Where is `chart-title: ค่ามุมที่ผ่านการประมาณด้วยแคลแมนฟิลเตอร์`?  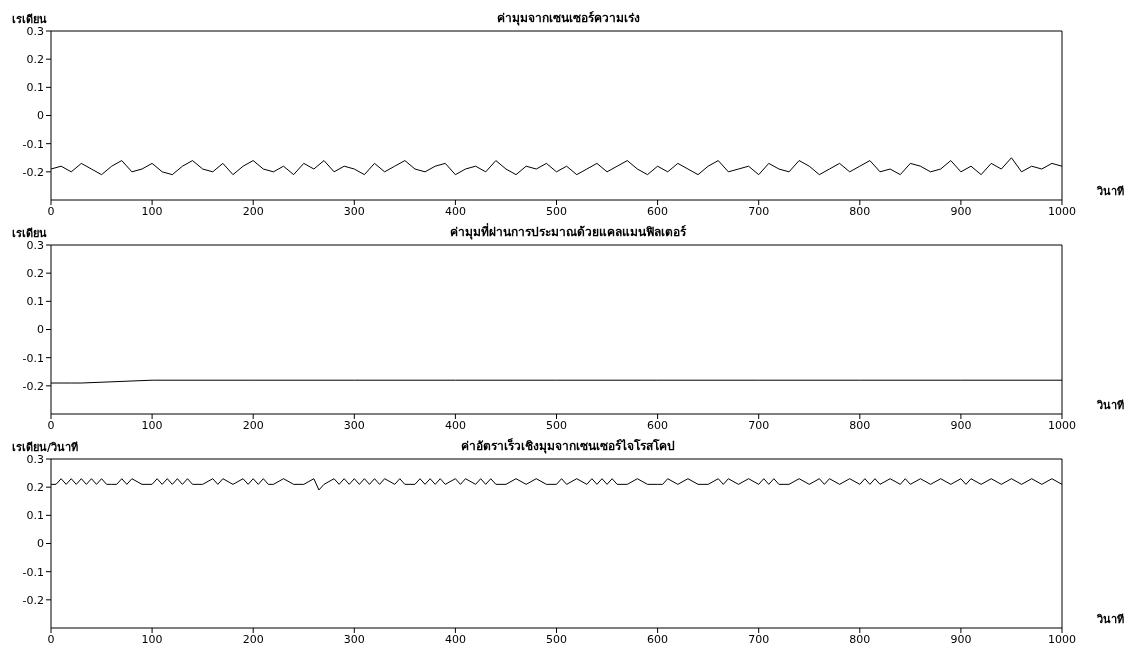 chart-title: ค่ามุมที่ผ่านการประมาณด้วยแคลแมนฟิลเตอร์ is located at coordinates (568, 232).